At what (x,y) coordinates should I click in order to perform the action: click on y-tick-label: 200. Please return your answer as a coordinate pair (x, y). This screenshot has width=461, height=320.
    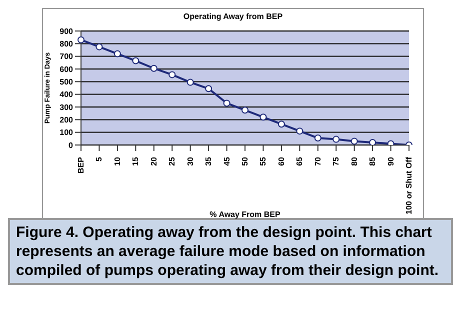
    Looking at the image, I should click on (67, 120).